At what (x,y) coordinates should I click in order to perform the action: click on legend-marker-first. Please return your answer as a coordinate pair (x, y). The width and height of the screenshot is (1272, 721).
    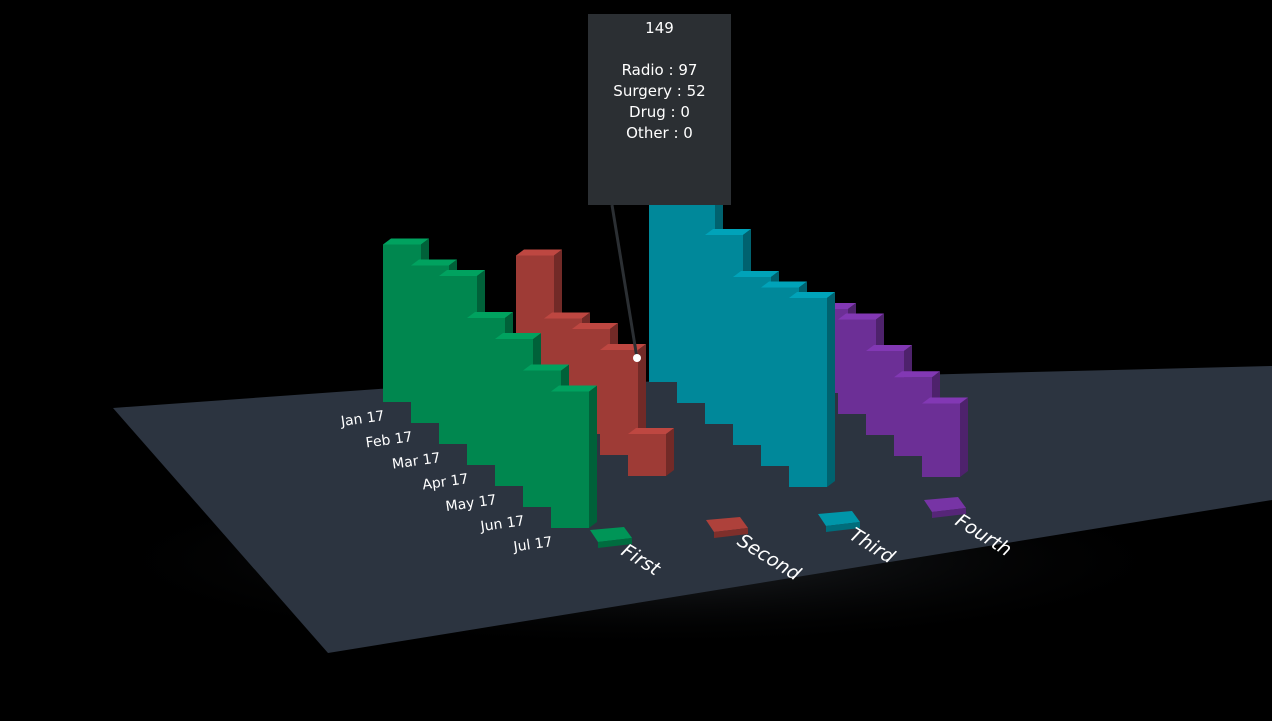
    Looking at the image, I should click on (611, 537).